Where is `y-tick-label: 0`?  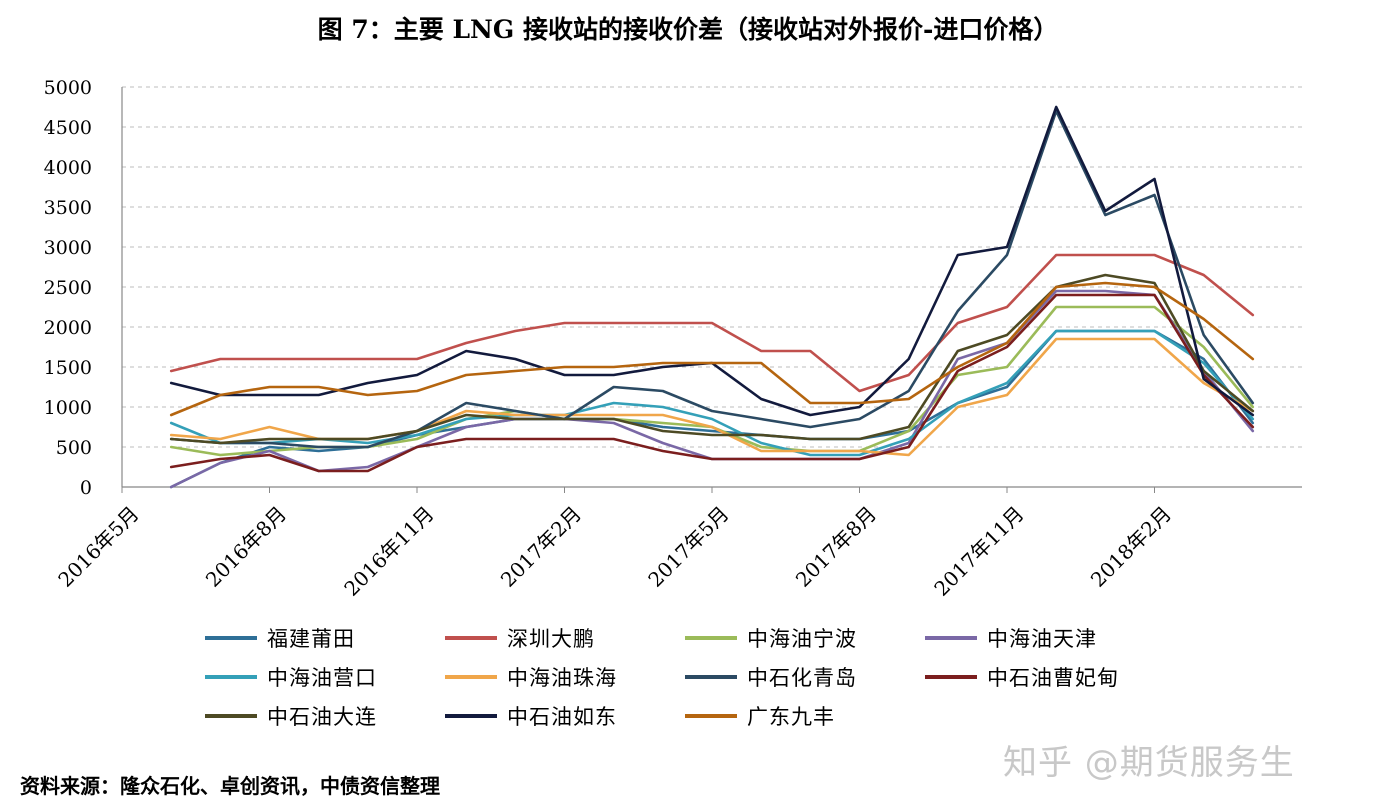
y-tick-label: 0 is located at coordinates (86, 488).